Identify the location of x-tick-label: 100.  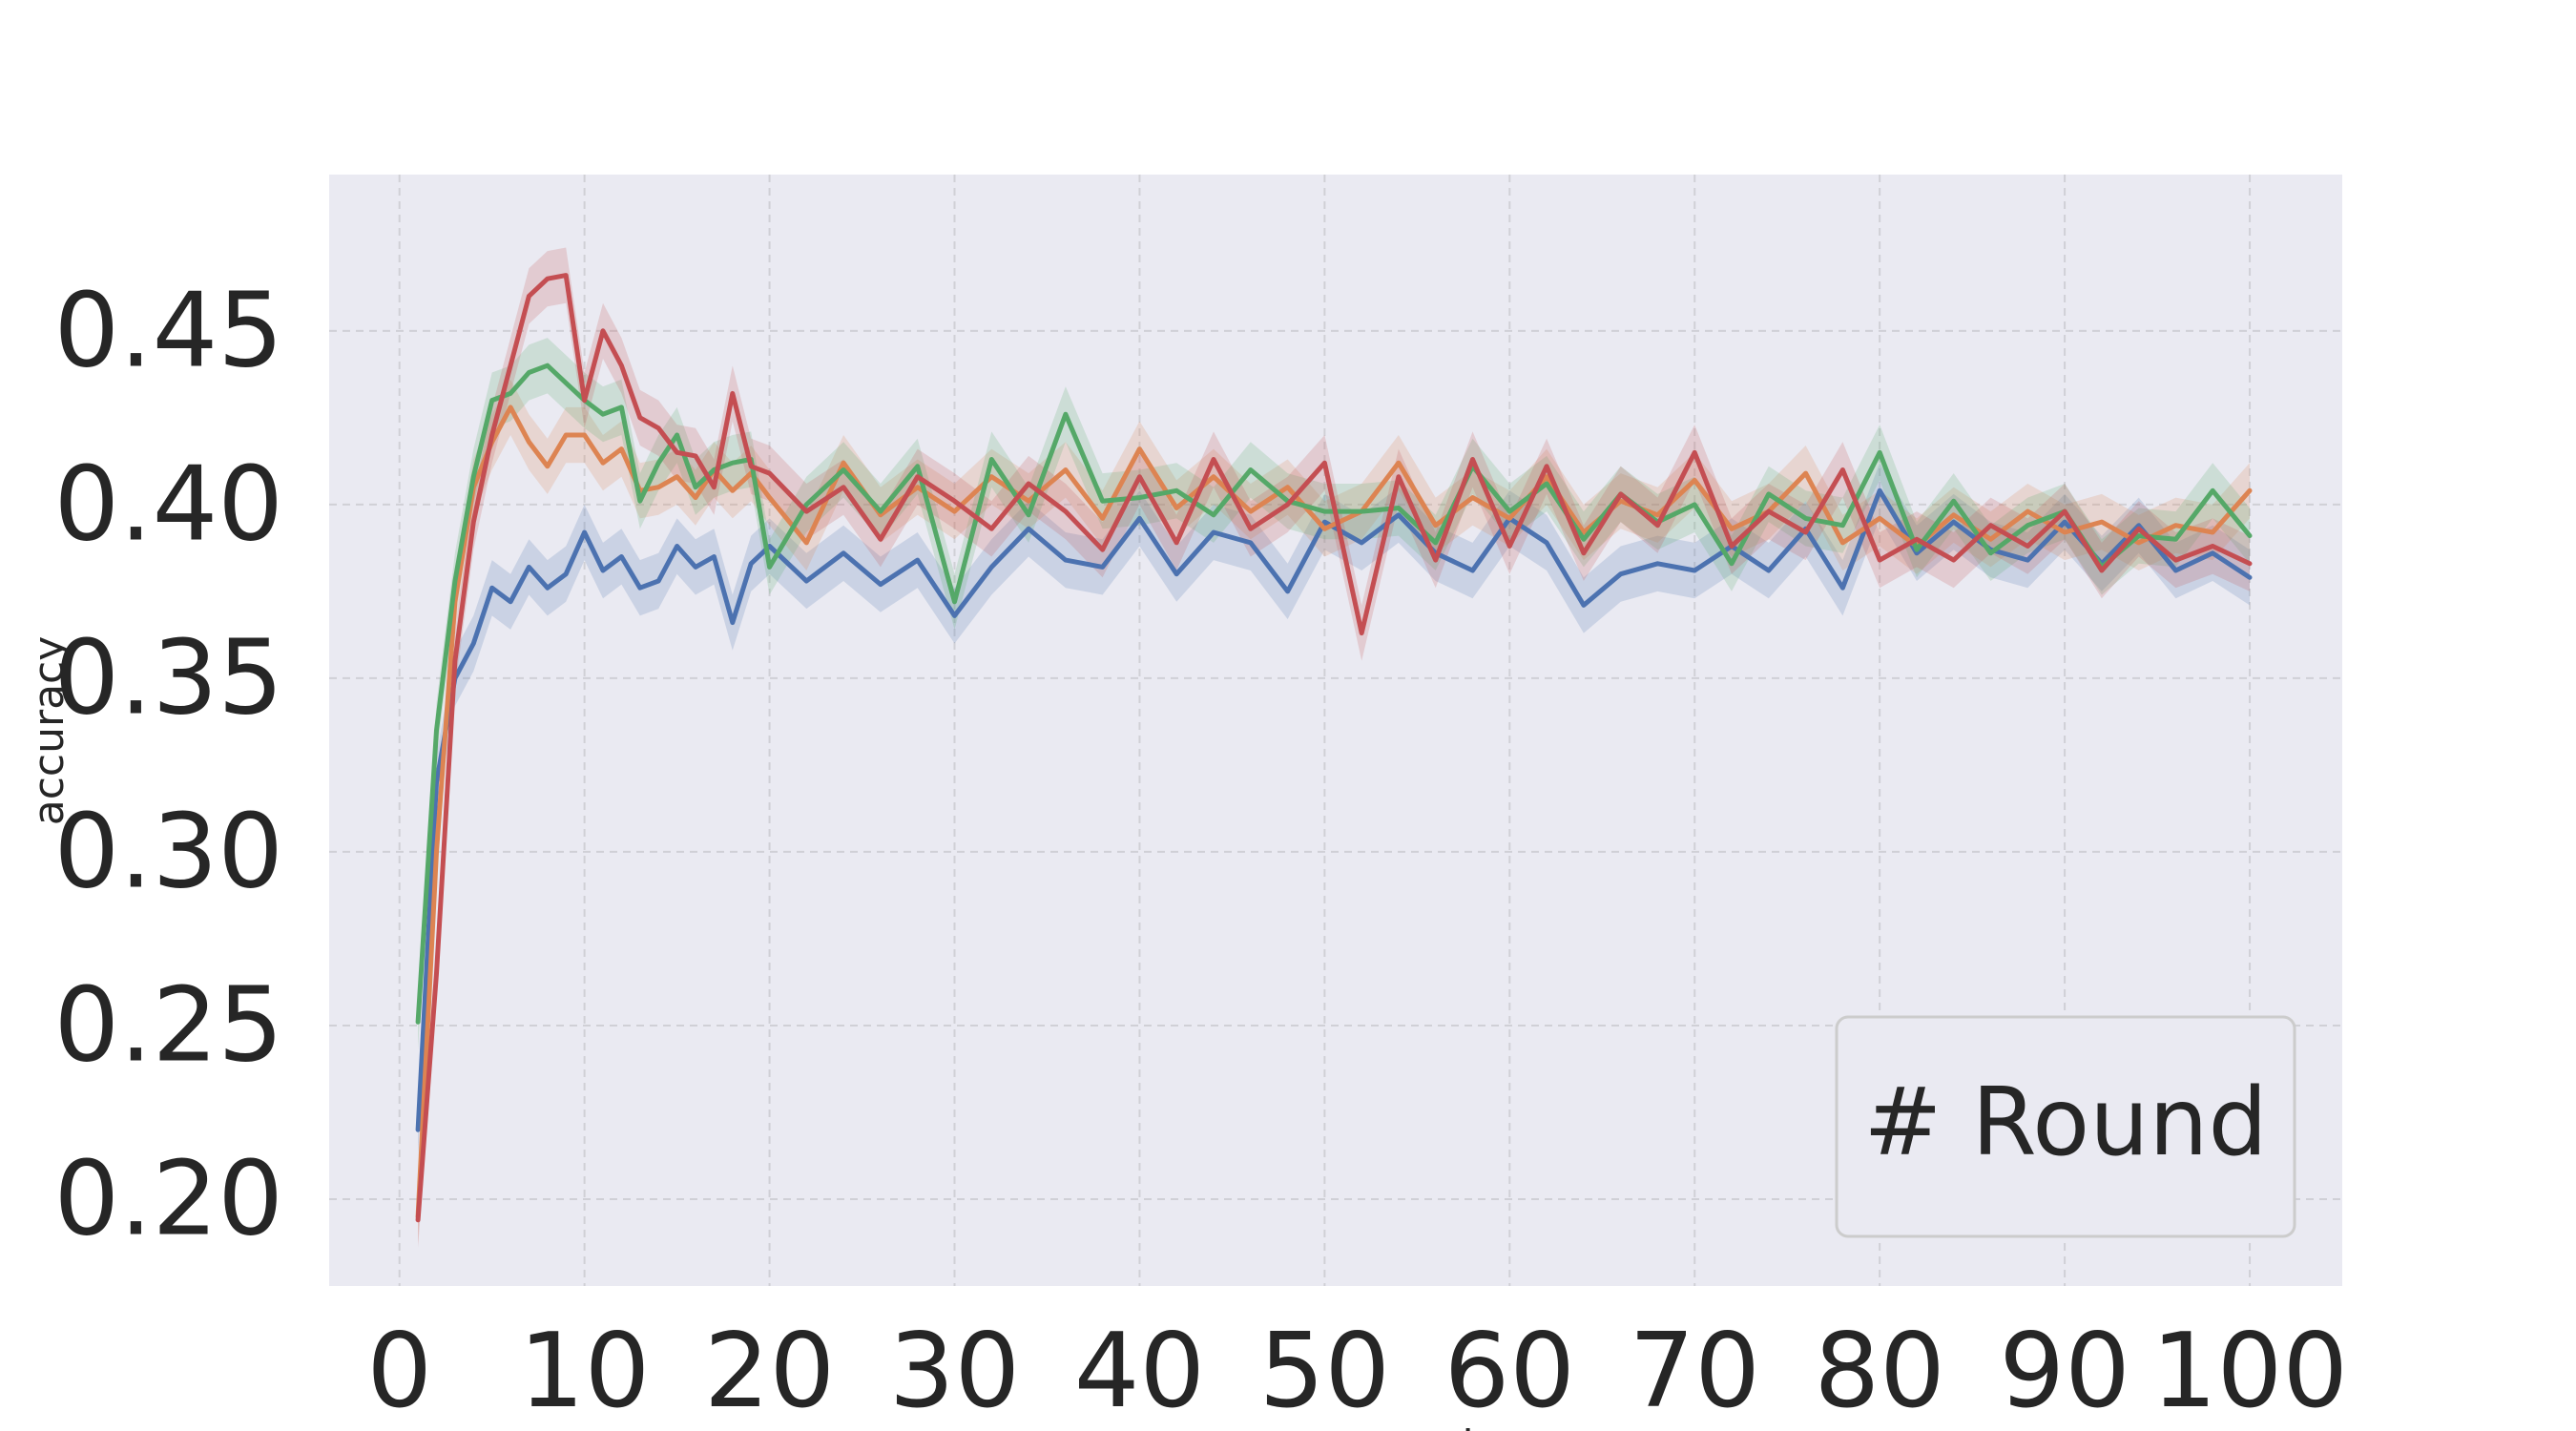
(2249, 1371).